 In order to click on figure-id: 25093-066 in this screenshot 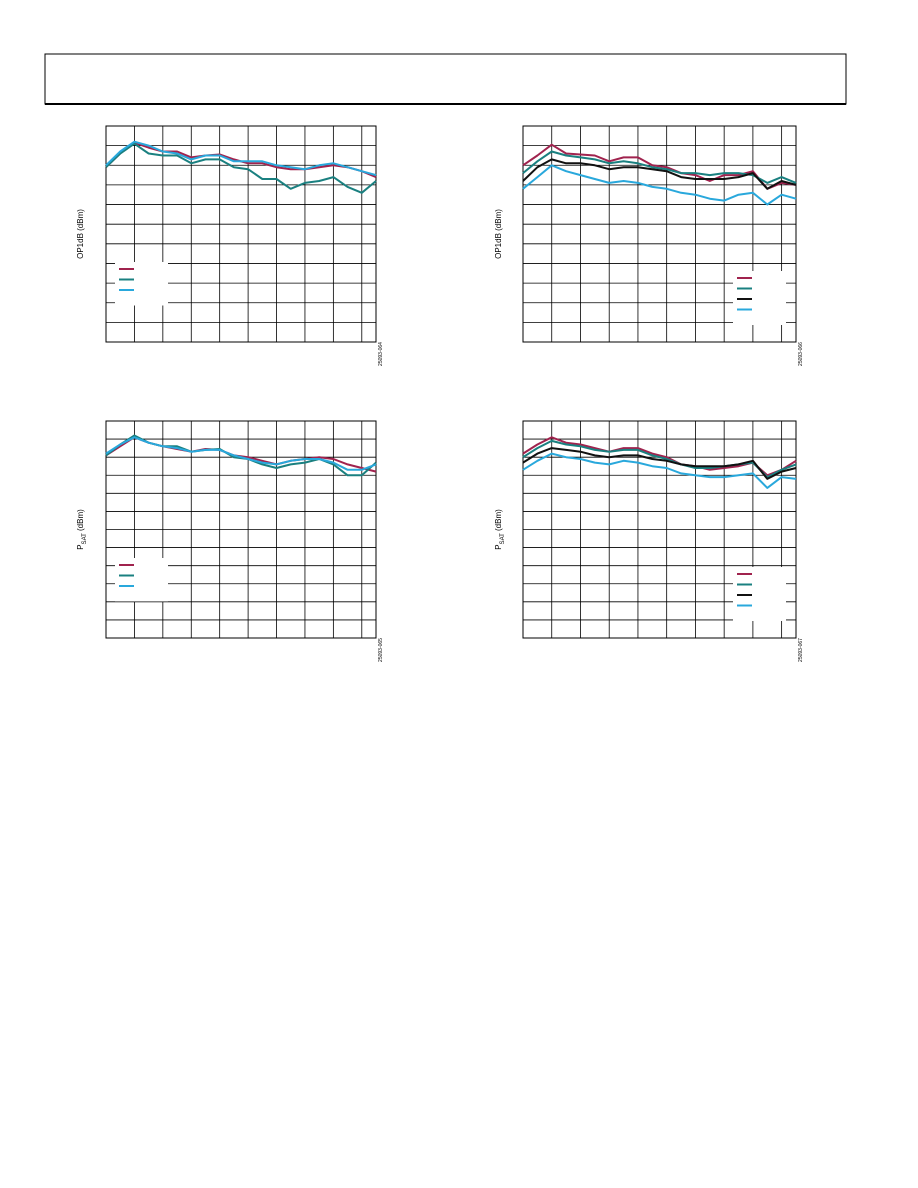, I will do `click(801, 354)`.